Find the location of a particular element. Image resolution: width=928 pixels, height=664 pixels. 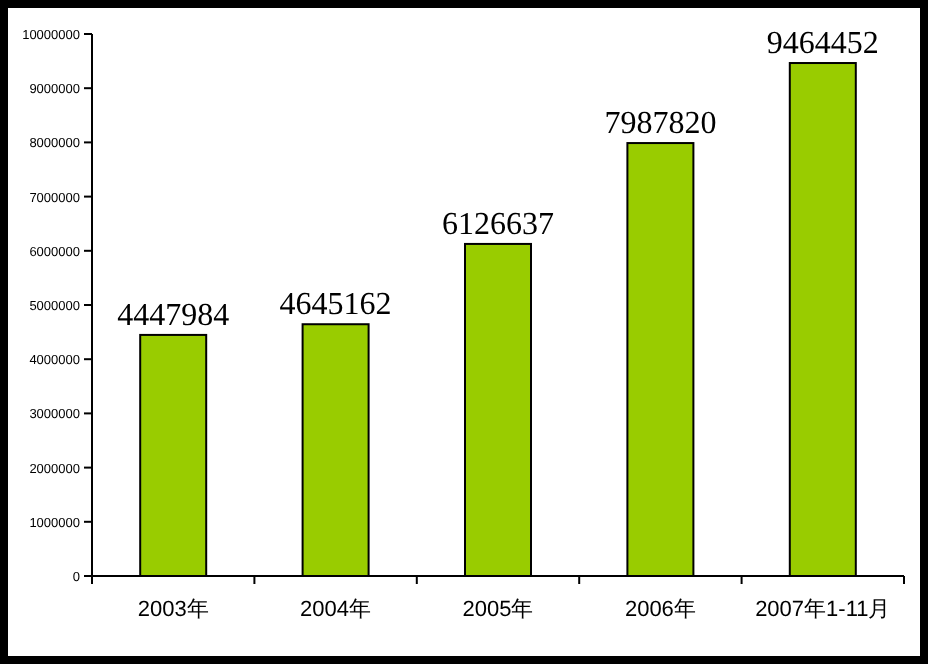

data-label: 7987820 is located at coordinates (660, 124).